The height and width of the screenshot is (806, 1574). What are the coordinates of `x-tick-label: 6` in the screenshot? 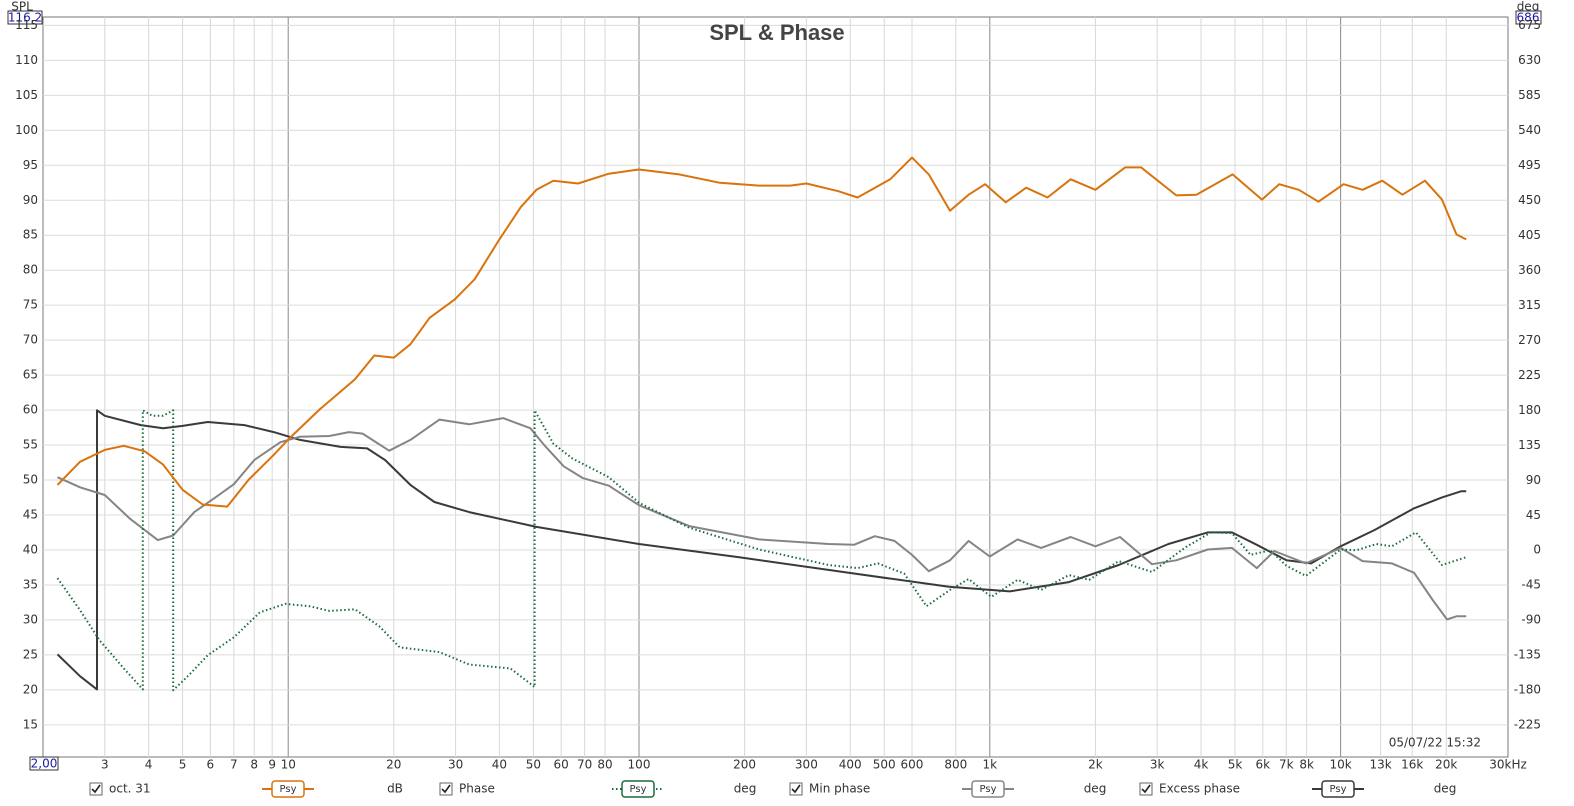 It's located at (211, 765).